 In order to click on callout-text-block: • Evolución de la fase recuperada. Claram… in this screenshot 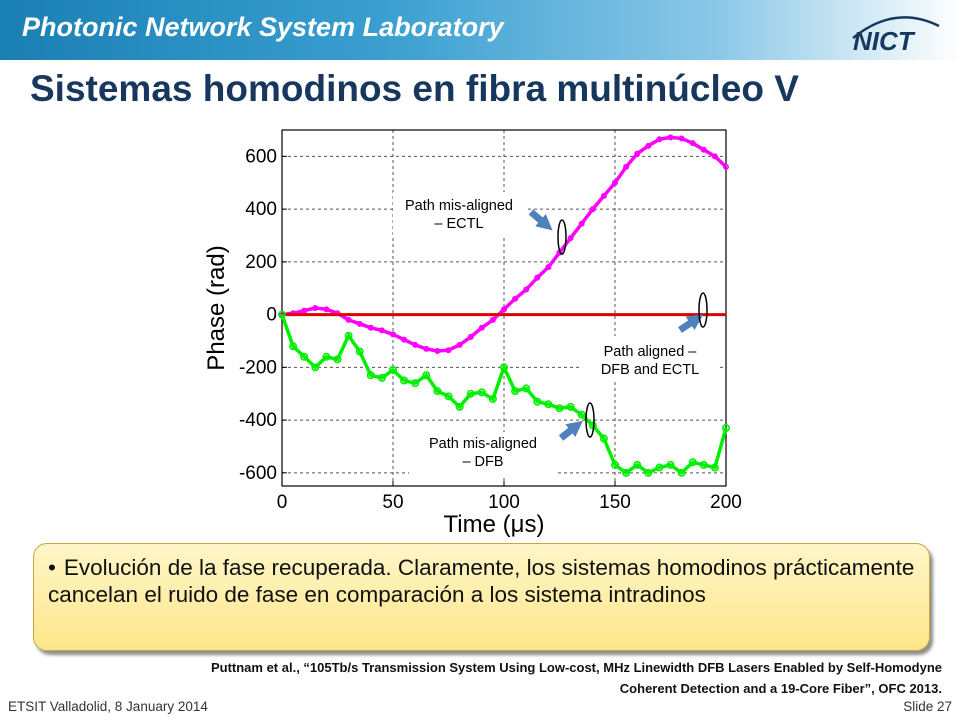, I will do `click(481, 581)`.